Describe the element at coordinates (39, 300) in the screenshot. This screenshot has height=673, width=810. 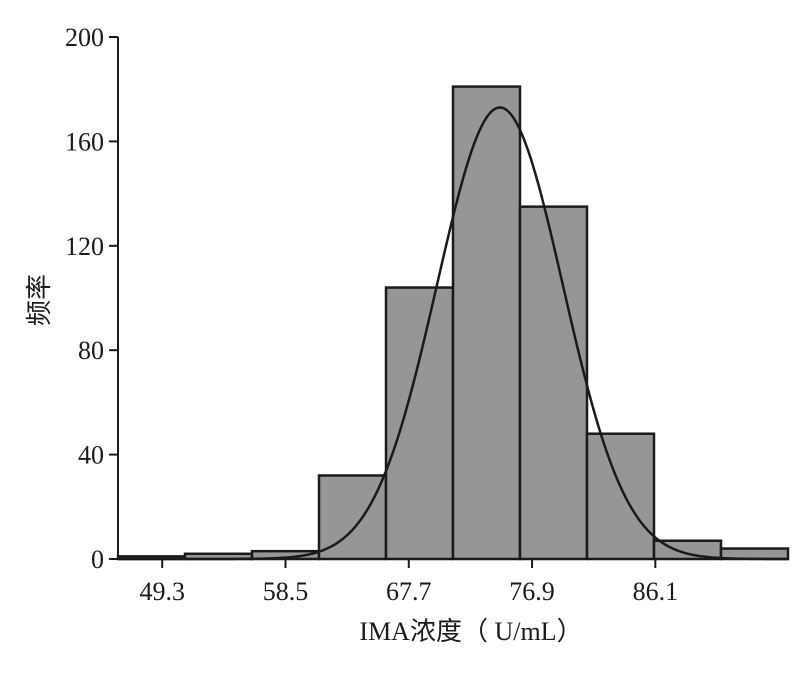
I see `y-axis-title: 频率` at that location.